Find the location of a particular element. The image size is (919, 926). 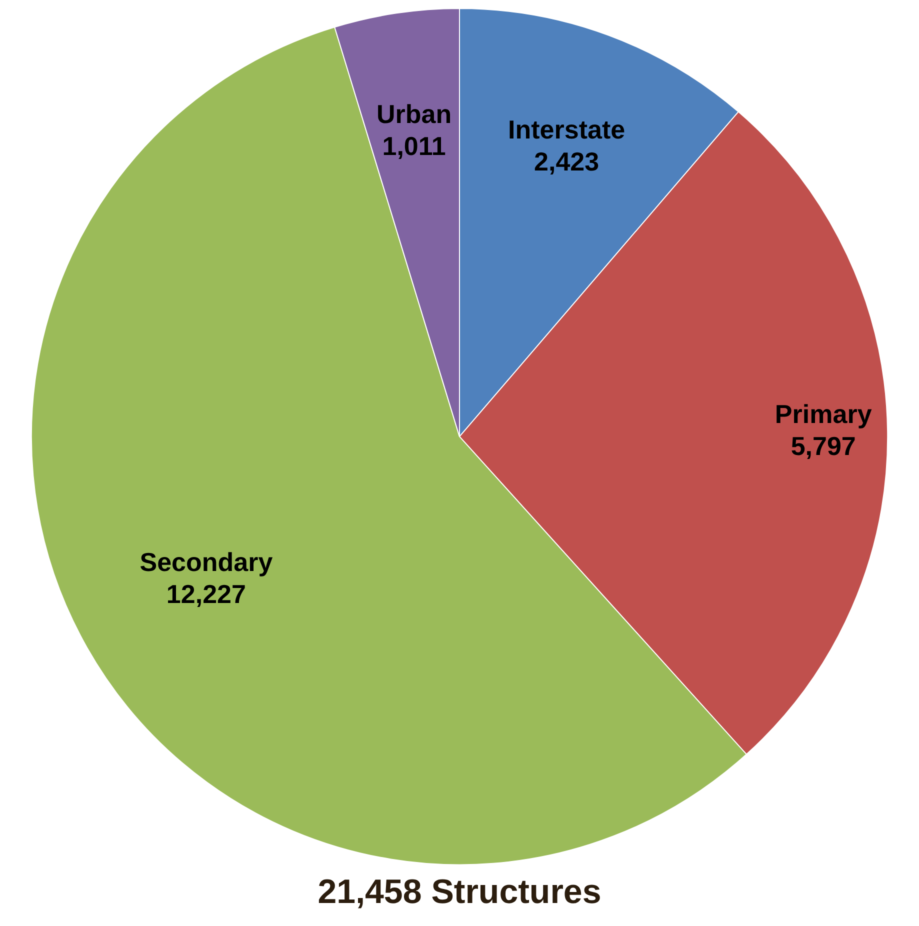

text: 21,458 Structures is located at coordinates (460, 891).